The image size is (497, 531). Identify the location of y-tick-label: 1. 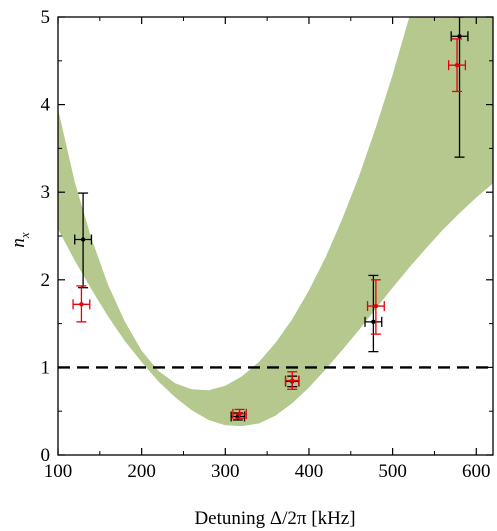
(46, 367).